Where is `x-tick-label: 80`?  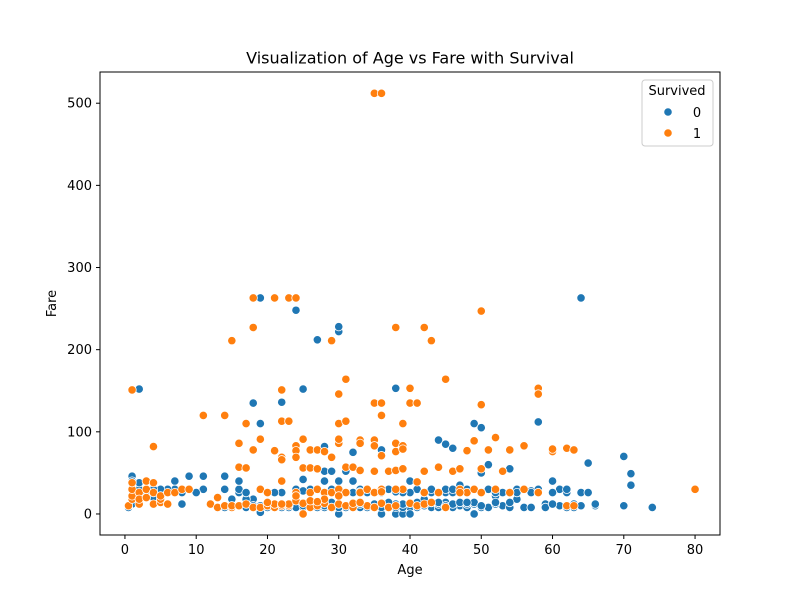 x-tick-label: 80 is located at coordinates (695, 550).